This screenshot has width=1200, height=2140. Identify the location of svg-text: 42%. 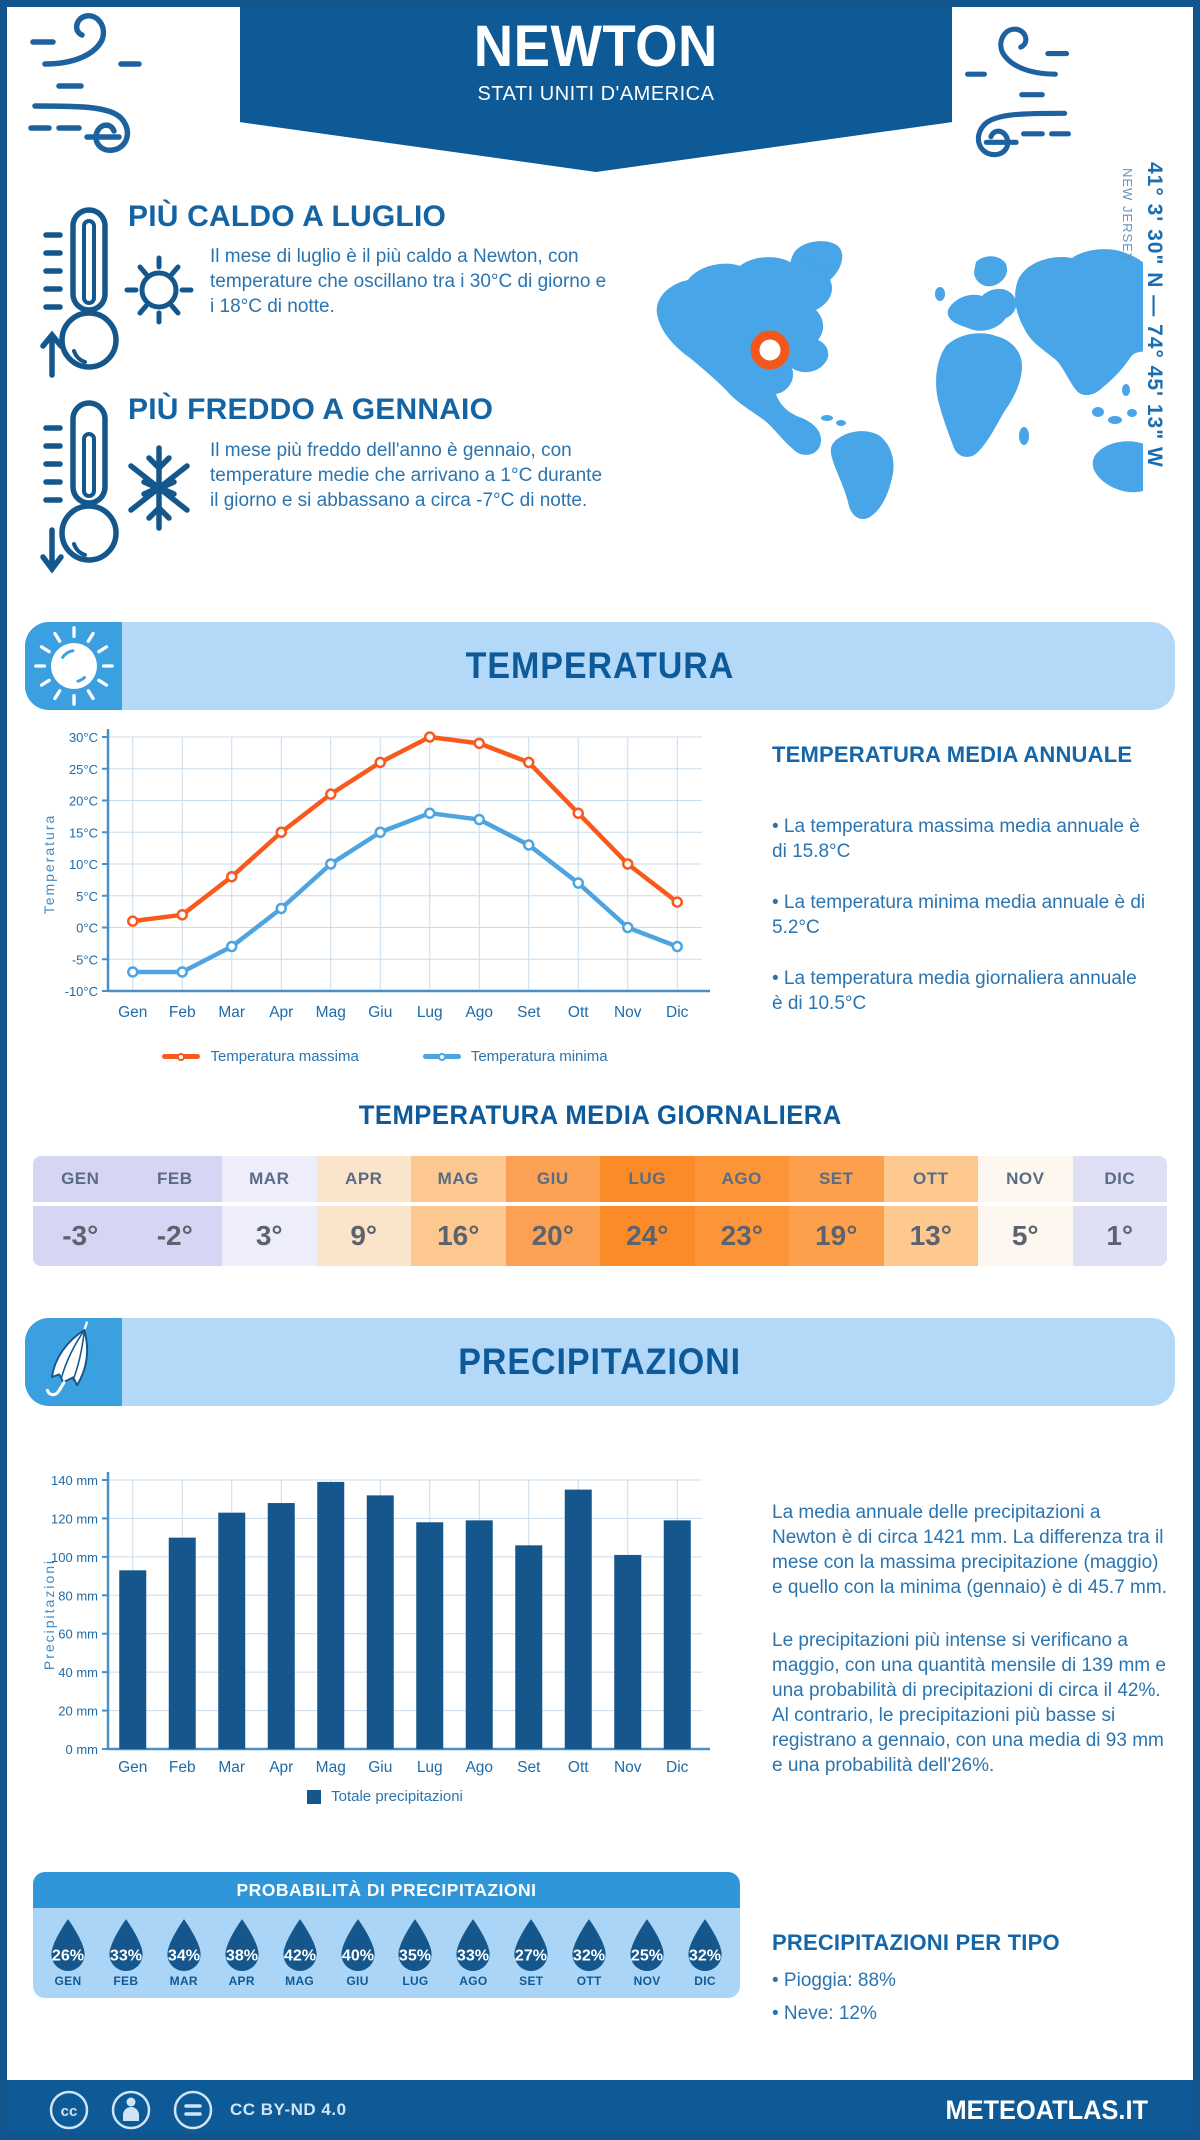
(300, 1956).